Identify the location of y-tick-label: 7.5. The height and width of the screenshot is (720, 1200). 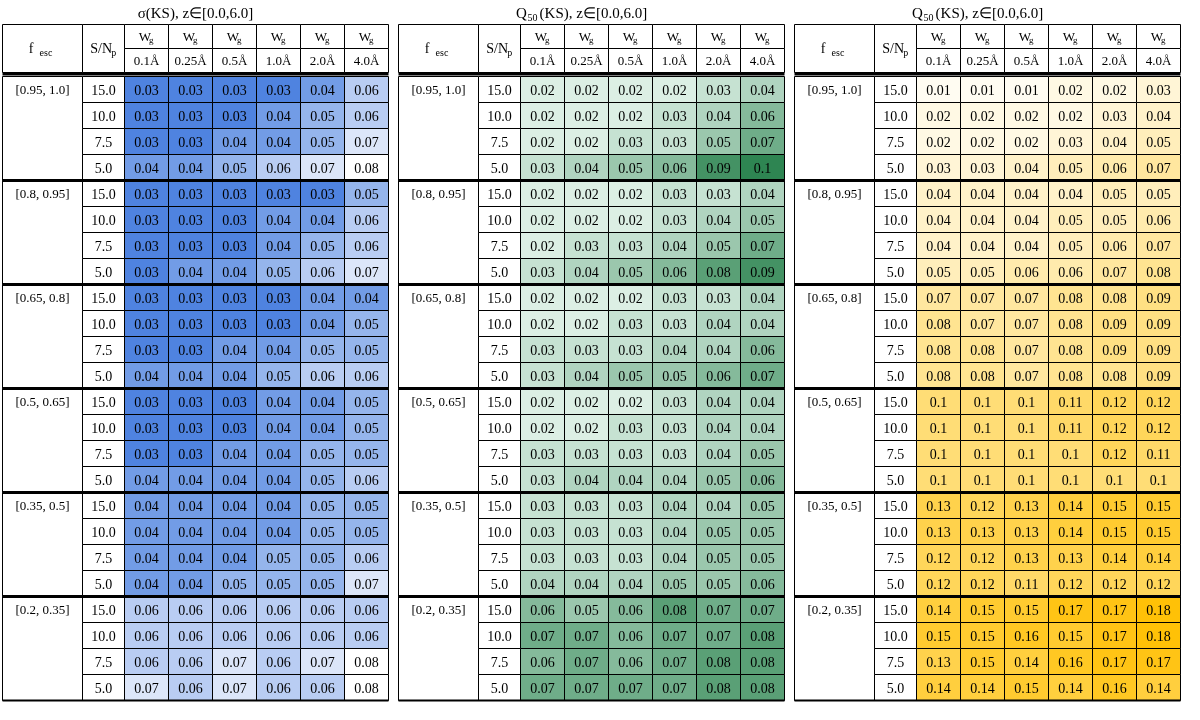
(895, 142).